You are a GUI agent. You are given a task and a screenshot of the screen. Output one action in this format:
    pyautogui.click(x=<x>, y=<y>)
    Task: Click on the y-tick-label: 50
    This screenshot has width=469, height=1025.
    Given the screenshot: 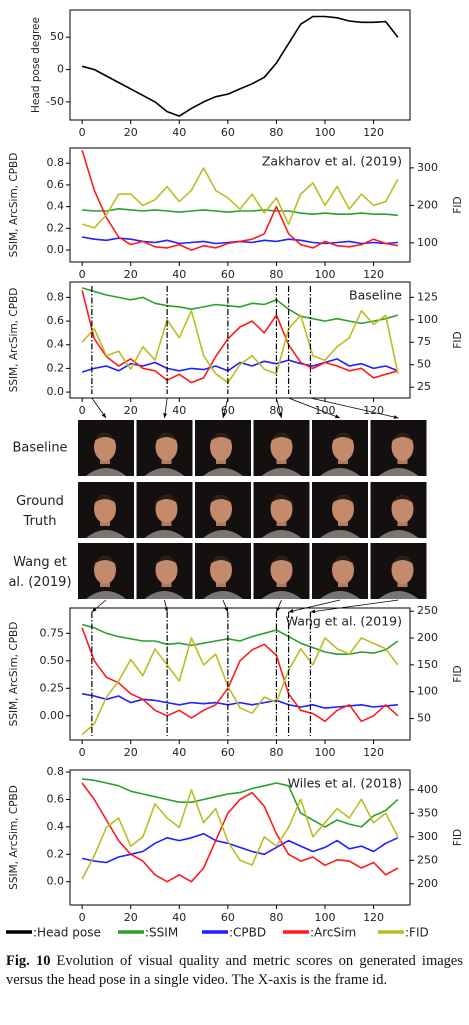 What is the action you would take?
    pyautogui.click(x=57, y=36)
    